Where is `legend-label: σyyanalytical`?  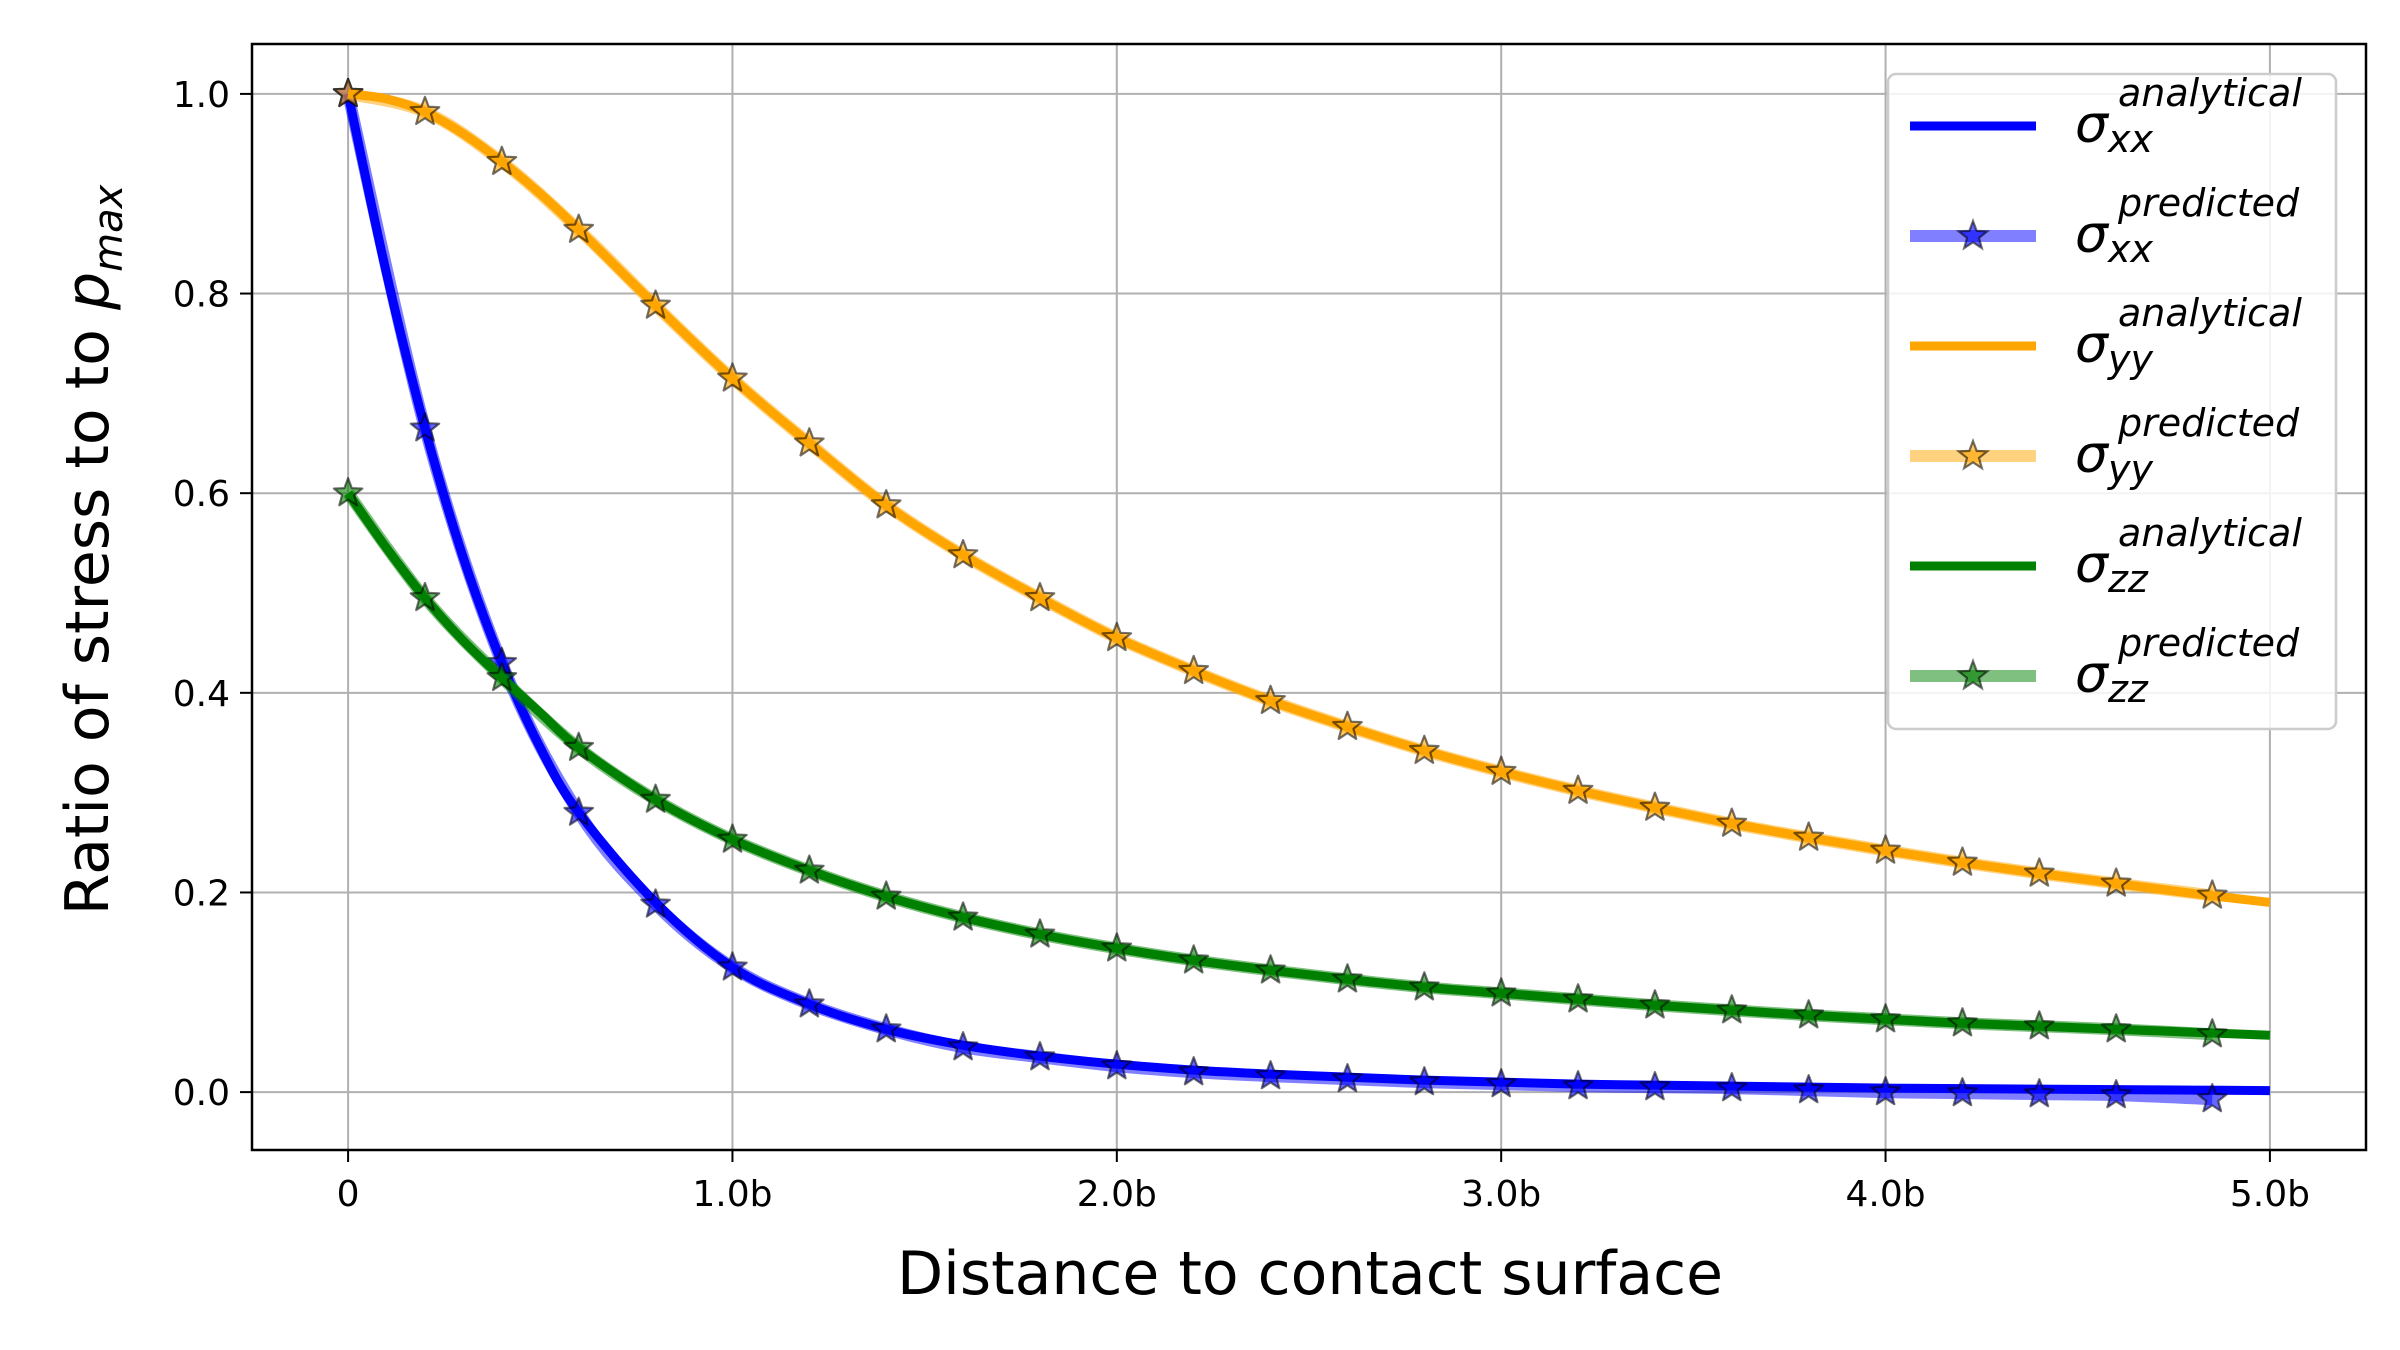 legend-label: σyyanalytical is located at coordinates (2188, 336).